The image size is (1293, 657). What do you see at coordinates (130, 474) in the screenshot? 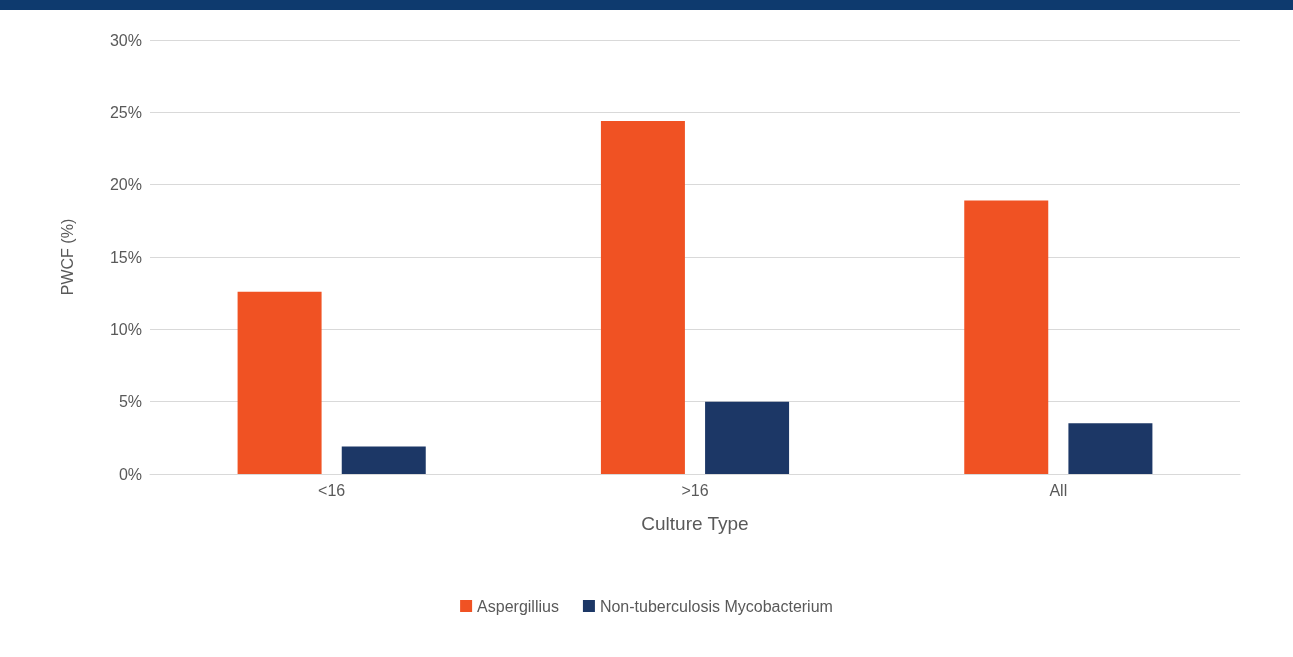
I see `y-tick-label: 0%` at bounding box center [130, 474].